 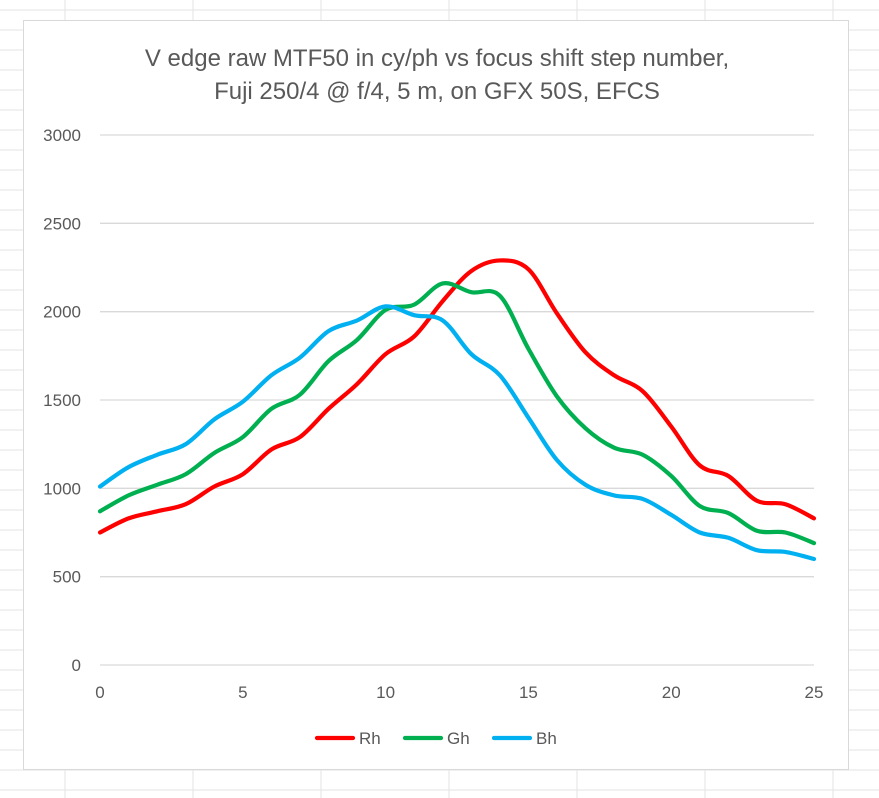 What do you see at coordinates (67, 577) in the screenshot?
I see `y-tick-label: 500` at bounding box center [67, 577].